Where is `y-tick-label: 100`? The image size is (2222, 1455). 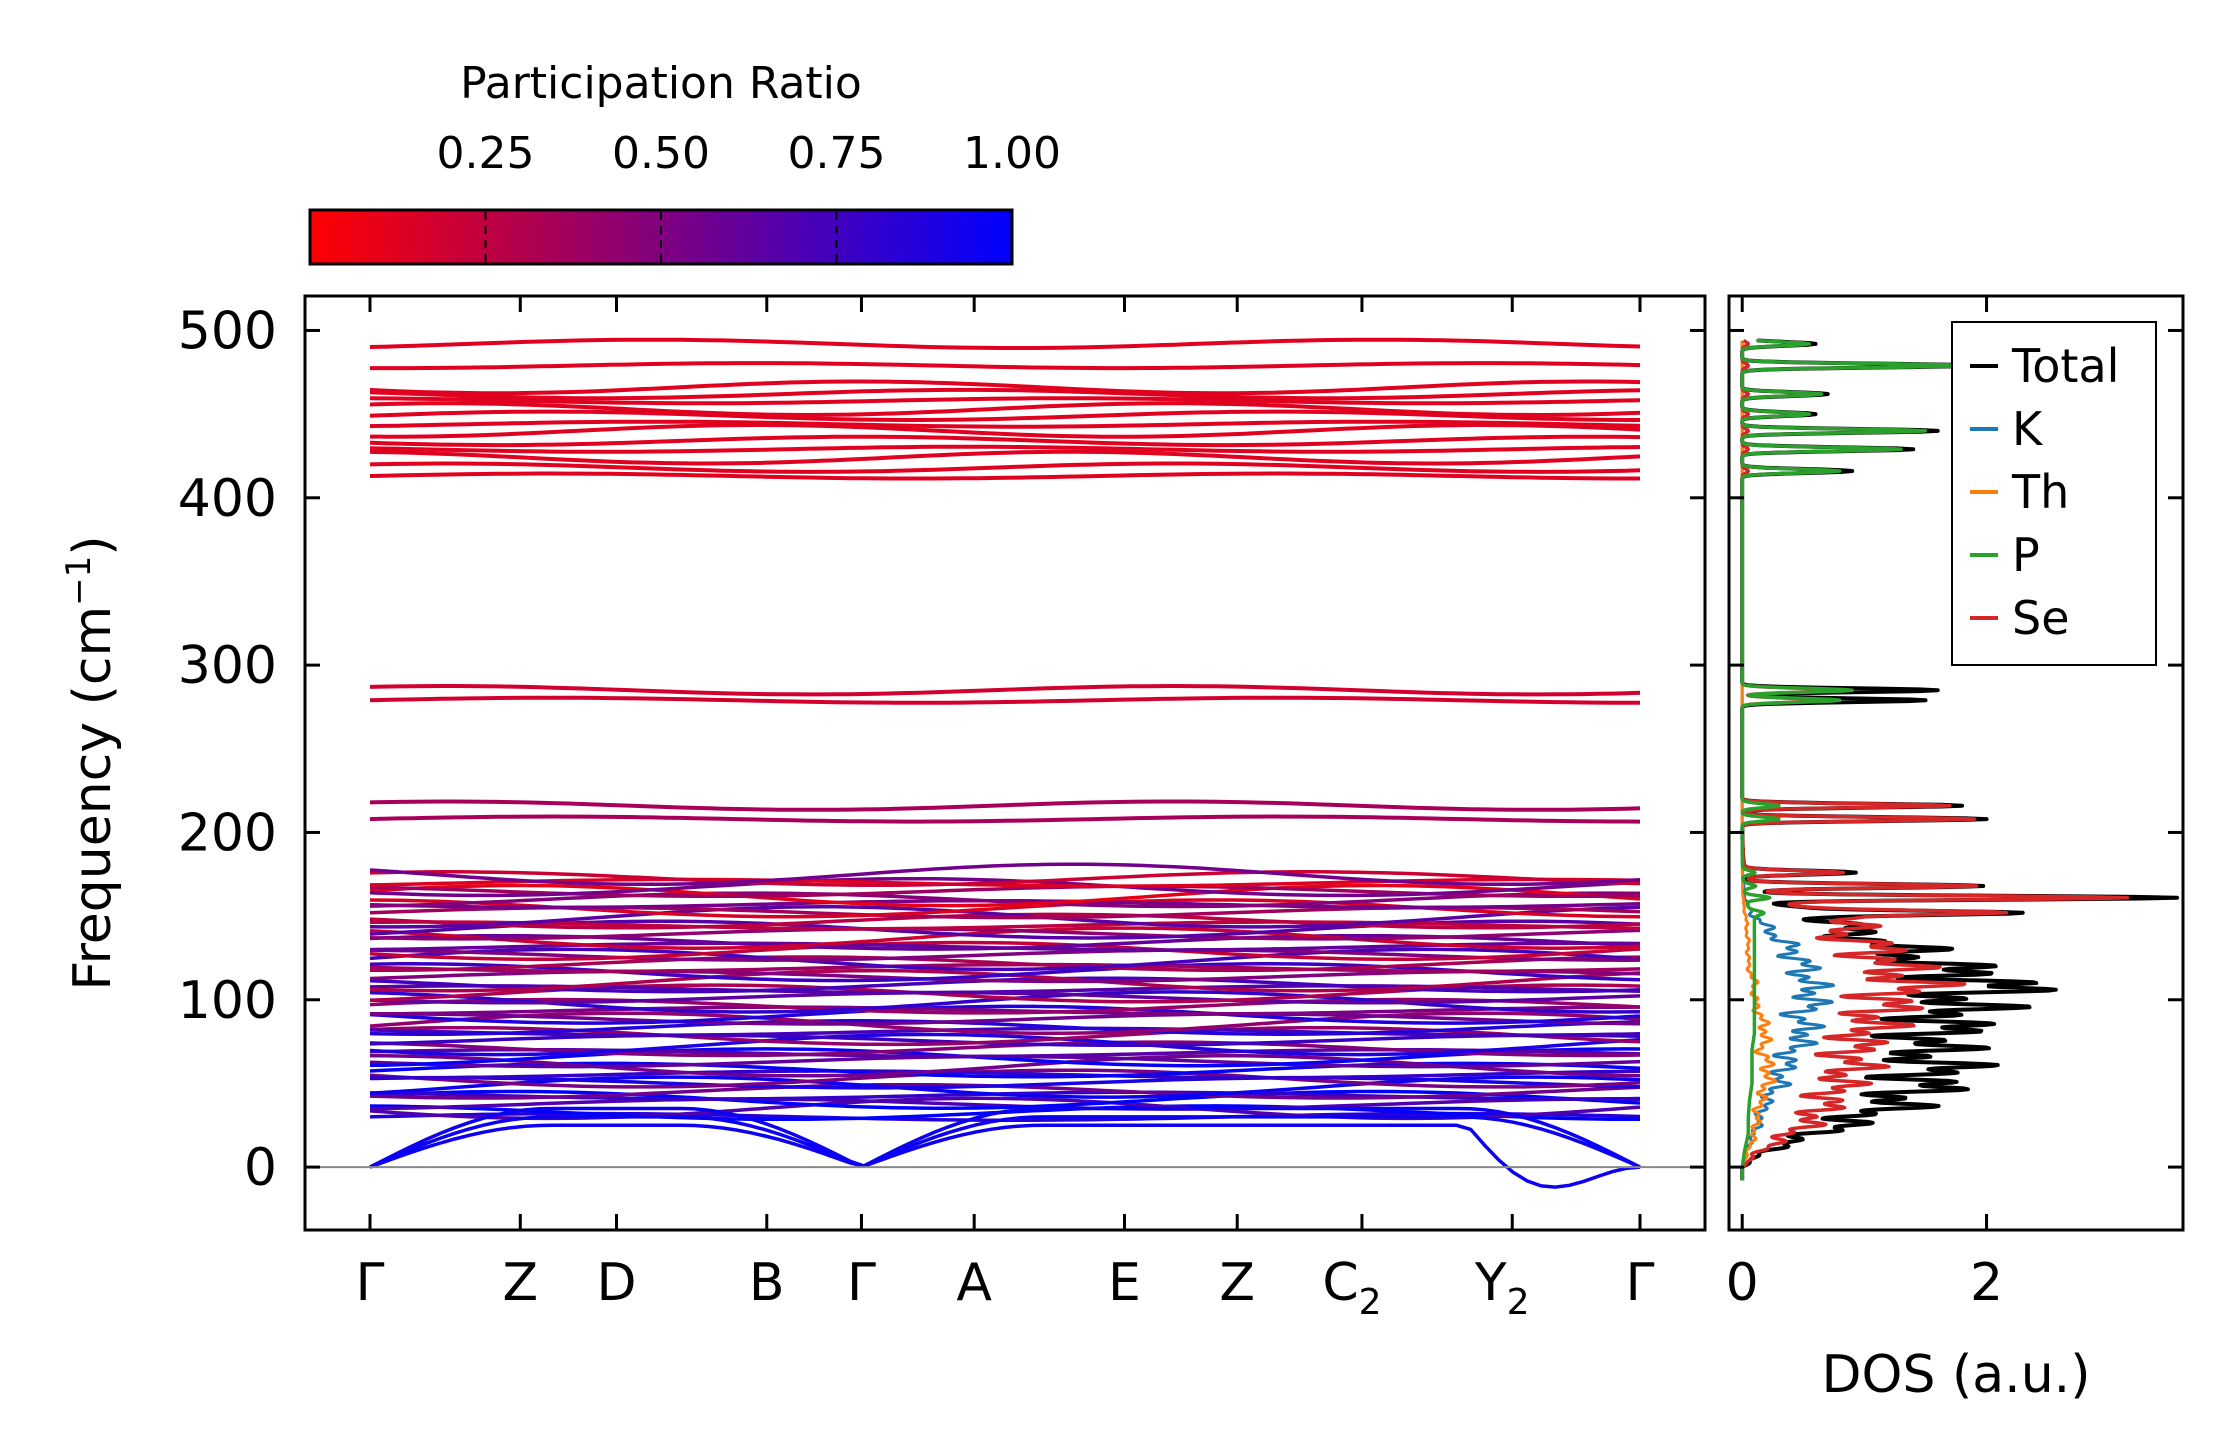 y-tick-label: 100 is located at coordinates (227, 1001).